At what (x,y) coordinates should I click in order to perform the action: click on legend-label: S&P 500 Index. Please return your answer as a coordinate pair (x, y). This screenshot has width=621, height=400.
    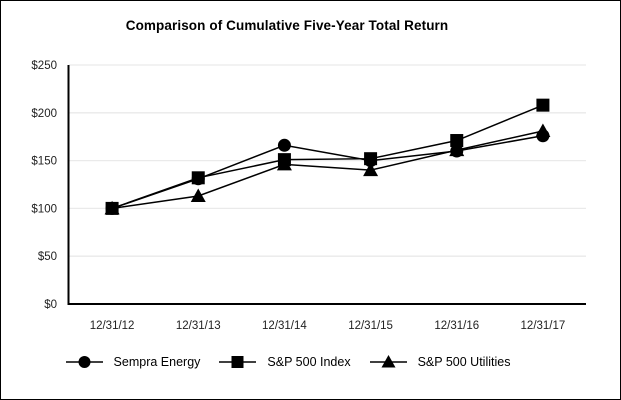
    Looking at the image, I should click on (309, 362).